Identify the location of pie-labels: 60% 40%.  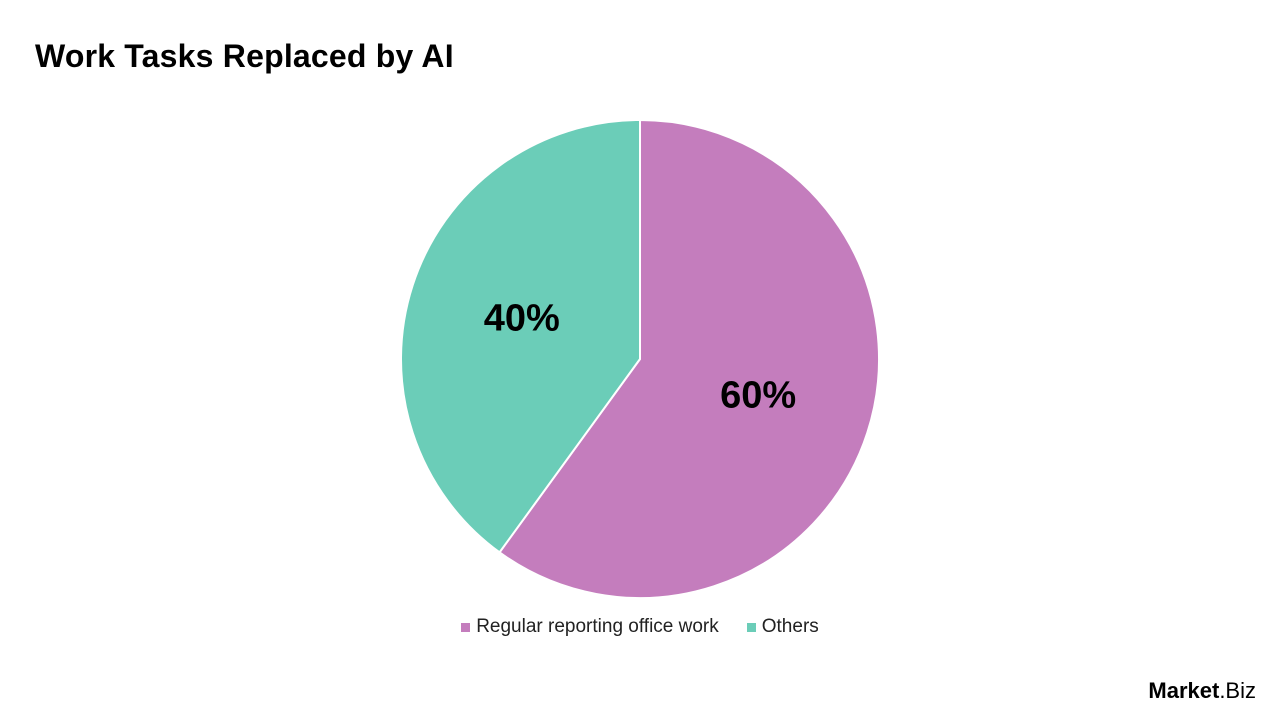
(640, 357).